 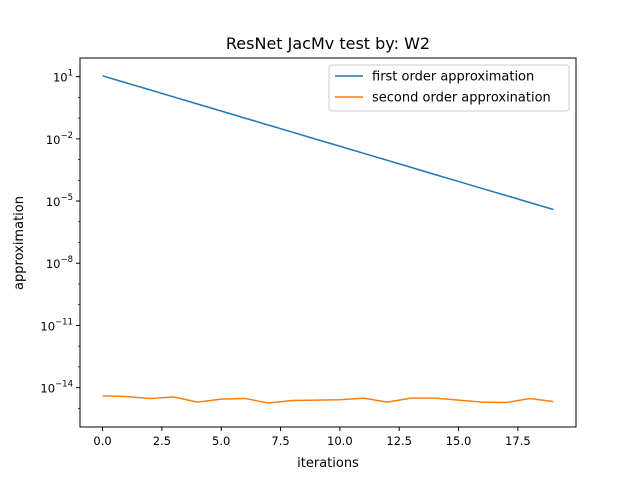 What do you see at coordinates (162, 441) in the screenshot?
I see `x-tick-label: 2.5` at bounding box center [162, 441].